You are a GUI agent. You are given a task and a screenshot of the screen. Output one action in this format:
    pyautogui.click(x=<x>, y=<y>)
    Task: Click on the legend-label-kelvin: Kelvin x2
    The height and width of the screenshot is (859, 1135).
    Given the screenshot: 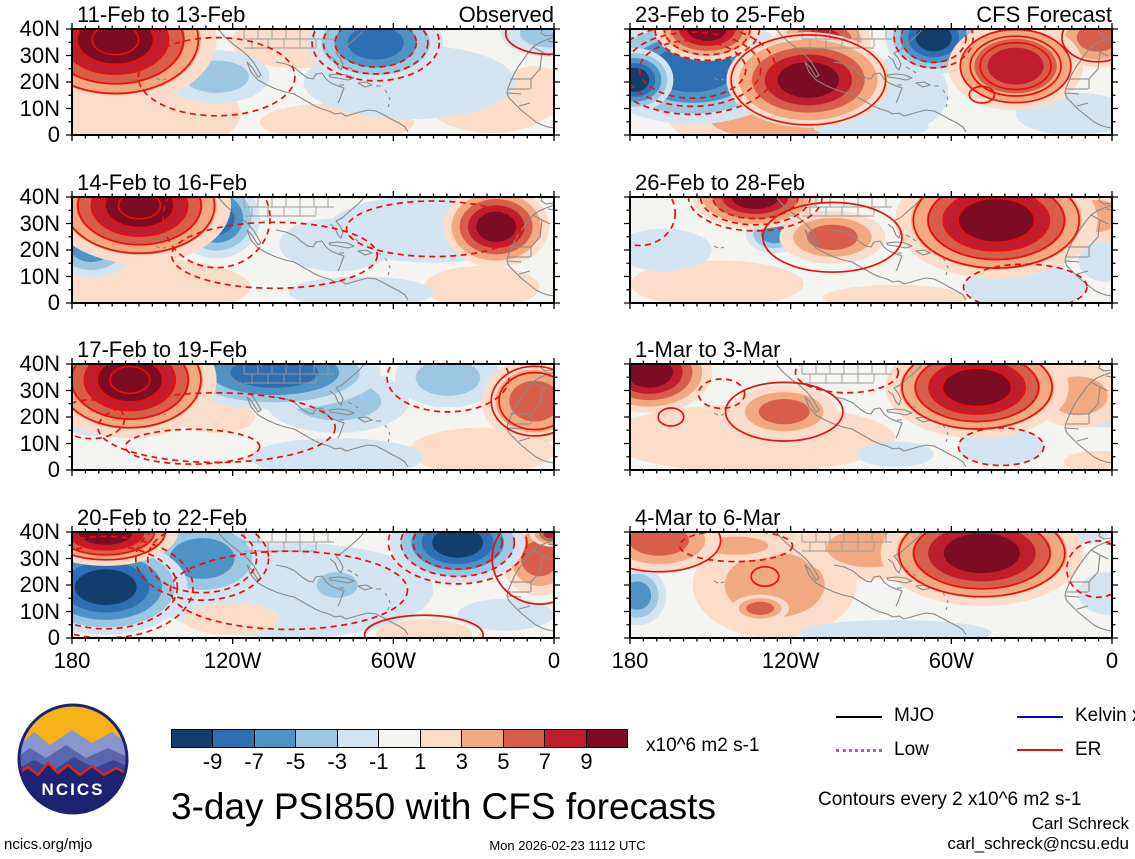 What is the action you would take?
    pyautogui.click(x=1105, y=715)
    